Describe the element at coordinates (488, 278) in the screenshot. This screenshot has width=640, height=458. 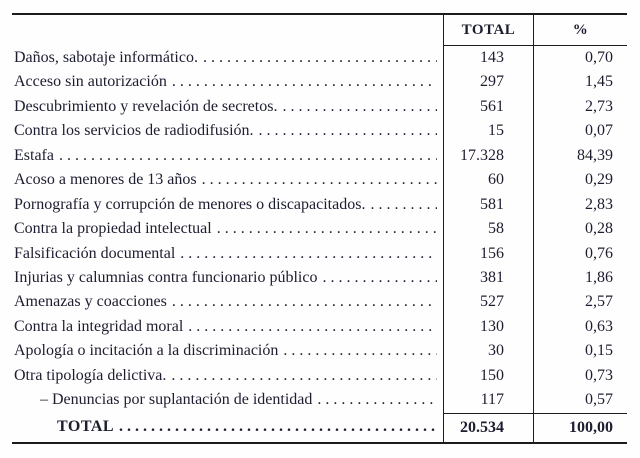
I see `row-total-value: 381` at that location.